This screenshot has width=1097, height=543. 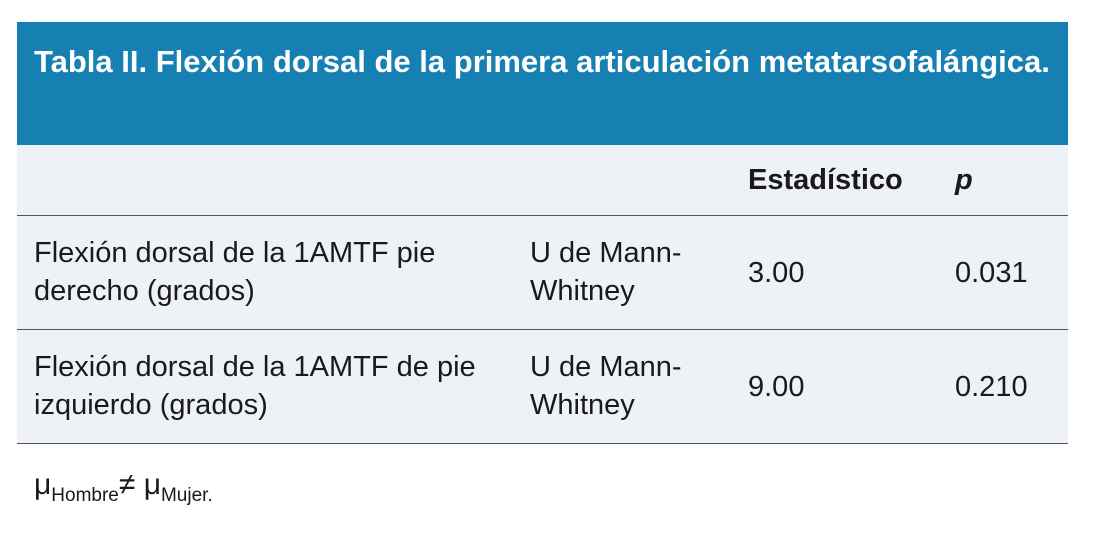 I want to click on subscript-mujer: Mujer., so click(x=186, y=495).